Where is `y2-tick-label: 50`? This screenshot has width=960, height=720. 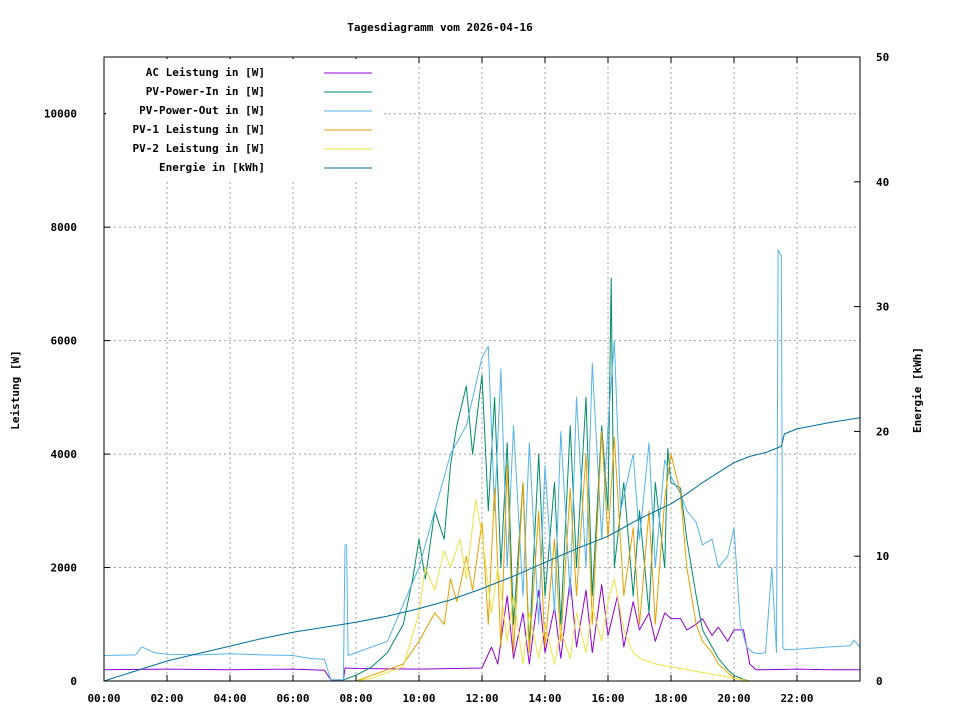 y2-tick-label: 50 is located at coordinates (882, 57).